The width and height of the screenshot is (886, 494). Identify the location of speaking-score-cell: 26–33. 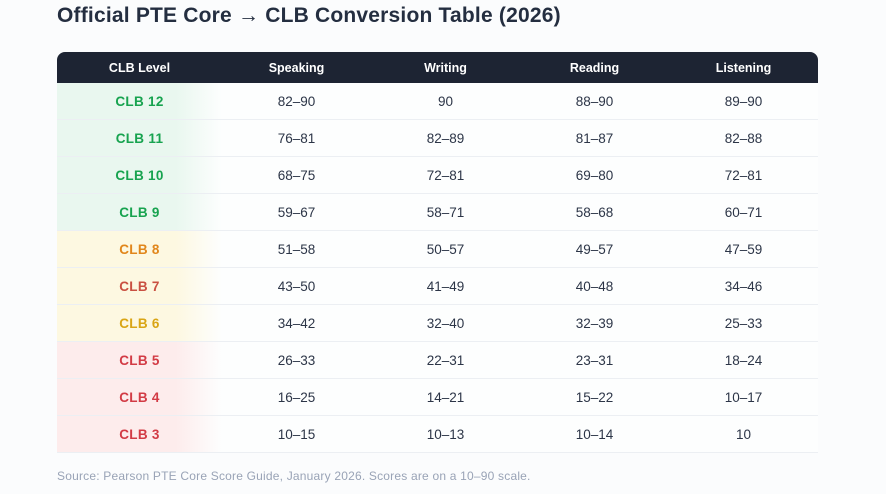
(296, 360).